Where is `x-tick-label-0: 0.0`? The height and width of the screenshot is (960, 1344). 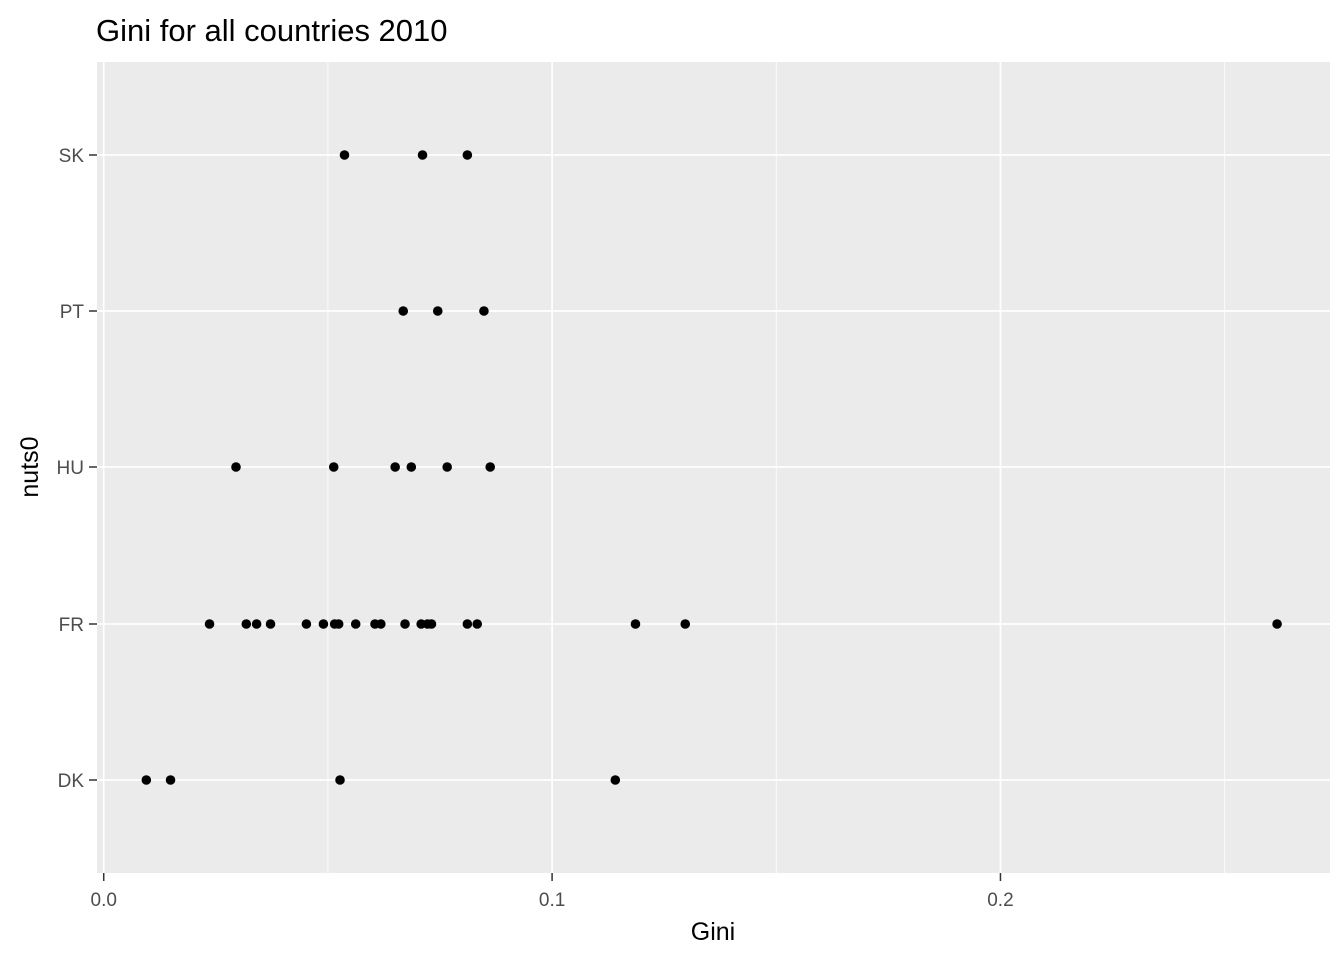 x-tick-label-0: 0.0 is located at coordinates (104, 900).